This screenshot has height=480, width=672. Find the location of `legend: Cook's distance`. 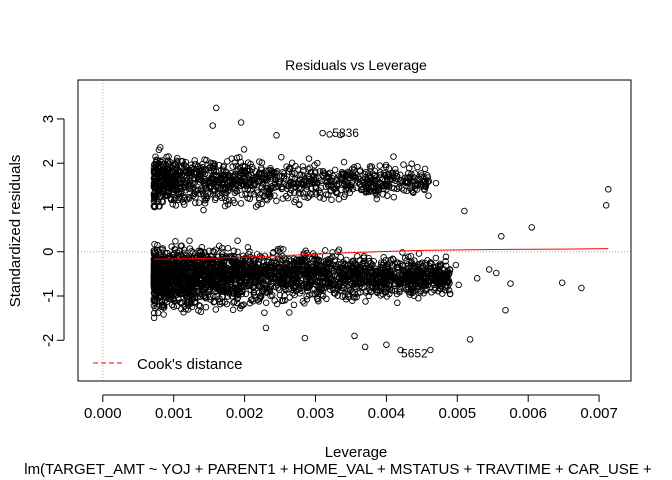

legend: Cook's distance is located at coordinates (167, 364).